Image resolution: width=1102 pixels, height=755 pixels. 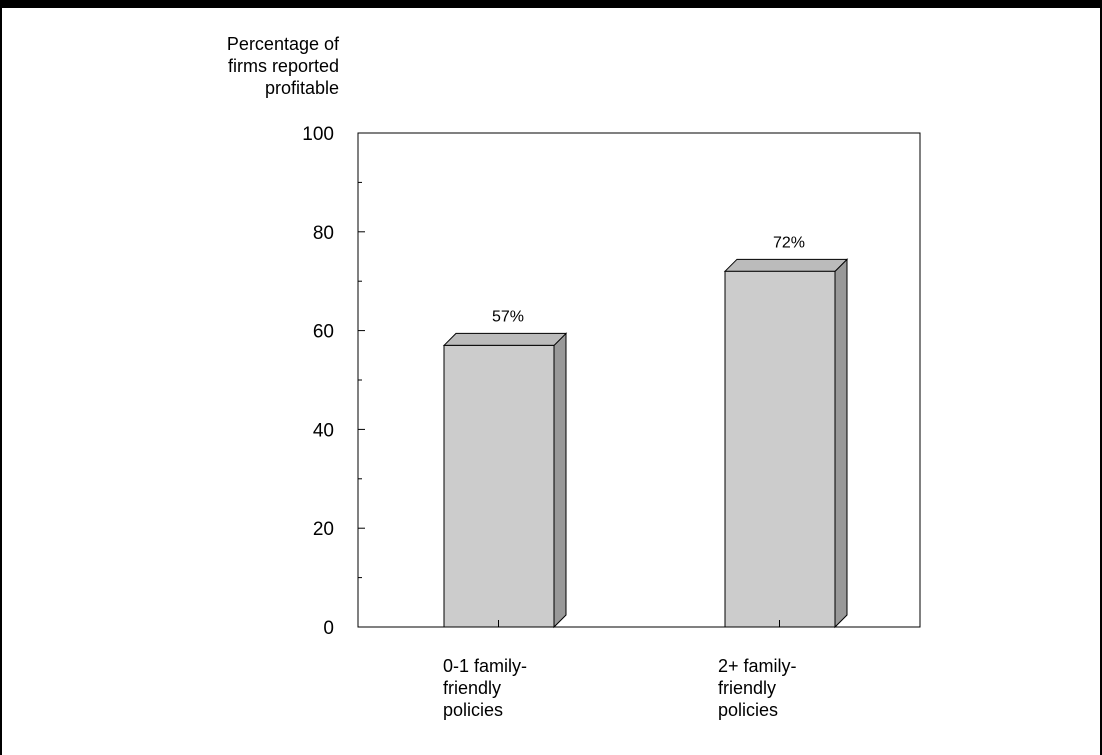 What do you see at coordinates (508, 316) in the screenshot?
I see `bar-data-label-0: 57%` at bounding box center [508, 316].